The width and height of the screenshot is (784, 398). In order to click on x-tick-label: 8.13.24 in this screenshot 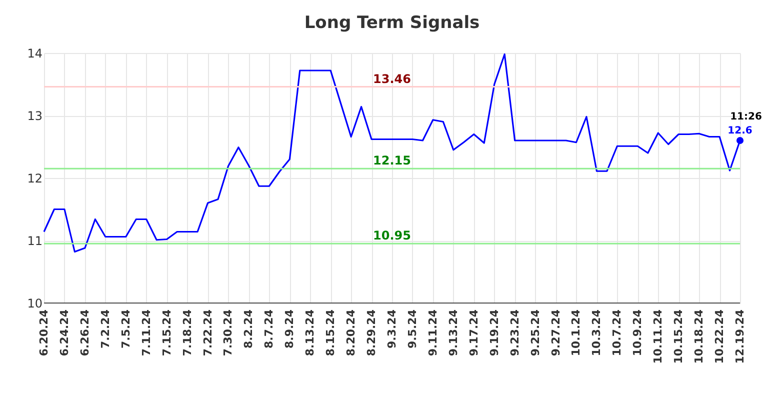, I will do `click(310, 332)`.